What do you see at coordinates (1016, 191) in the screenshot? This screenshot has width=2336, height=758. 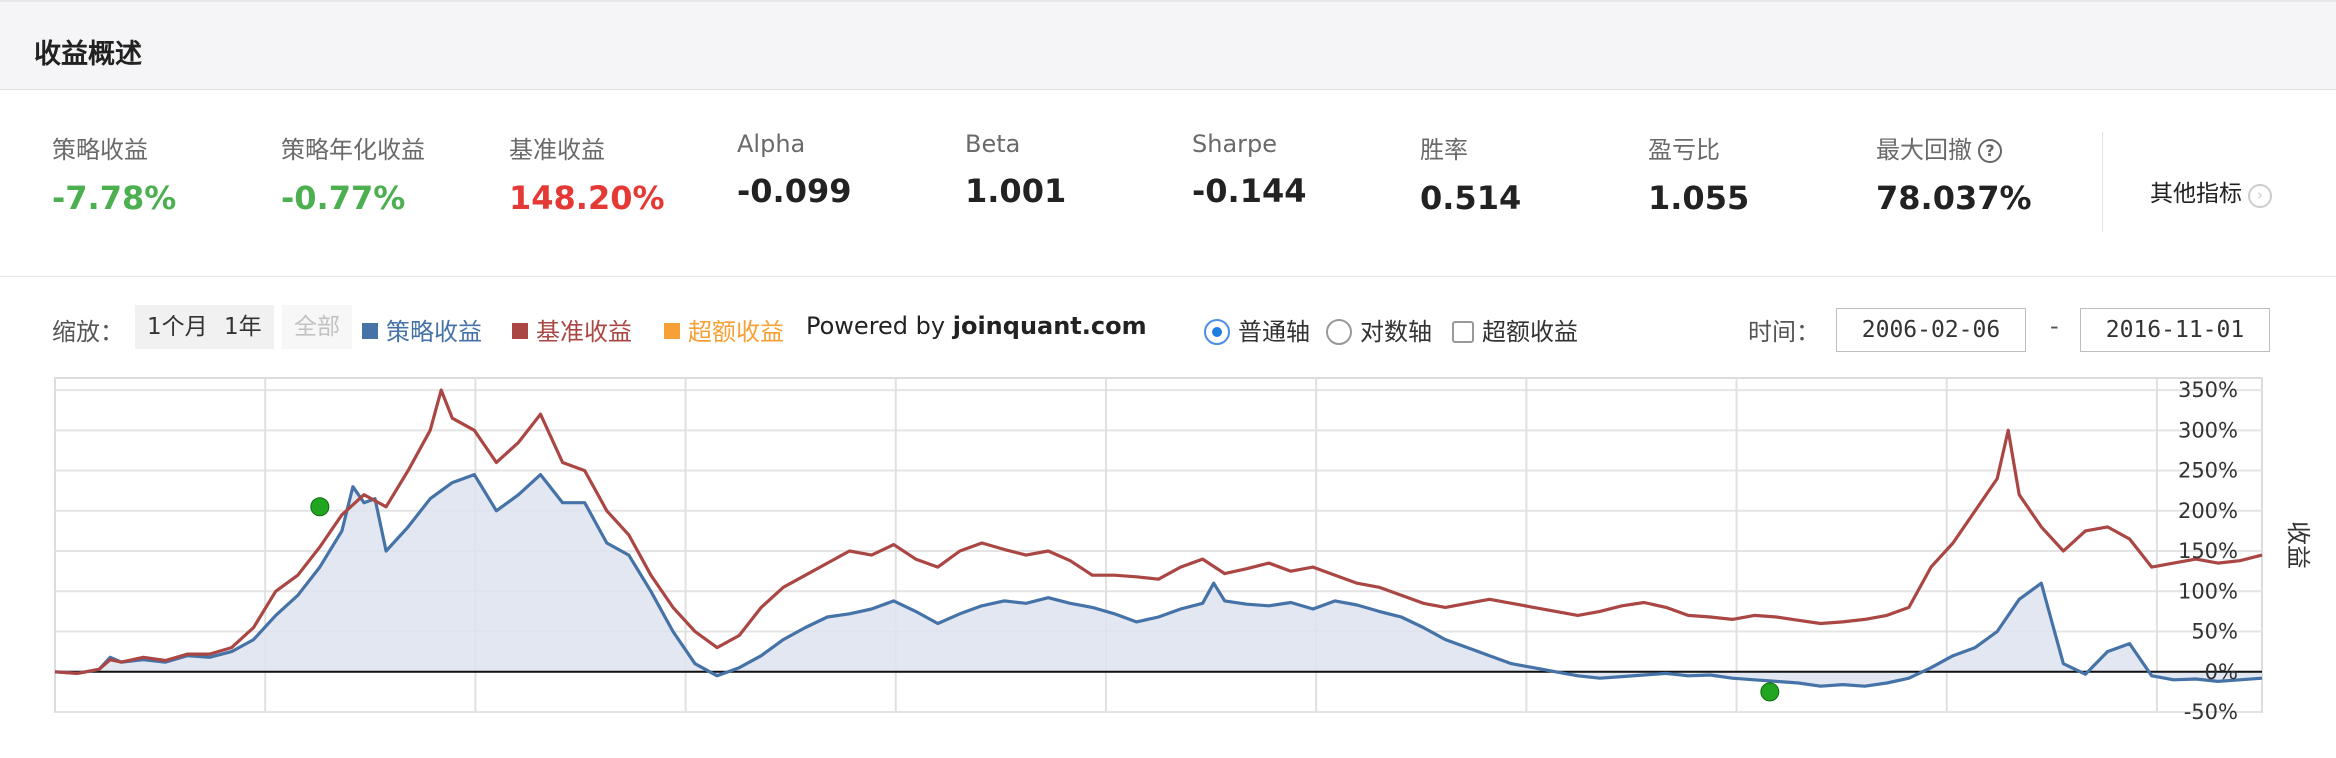 I see `metric-value: 1.001` at bounding box center [1016, 191].